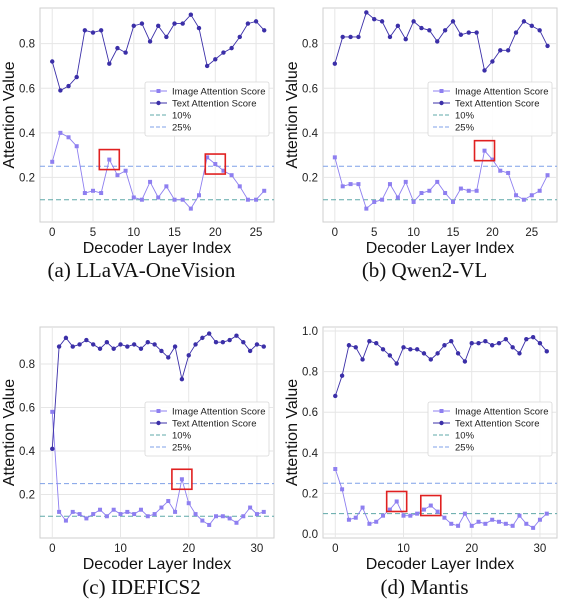 The height and width of the screenshot is (609, 566). What do you see at coordinates (310, 89) in the screenshot?
I see `y-tick-label: 0.6` at bounding box center [310, 89].